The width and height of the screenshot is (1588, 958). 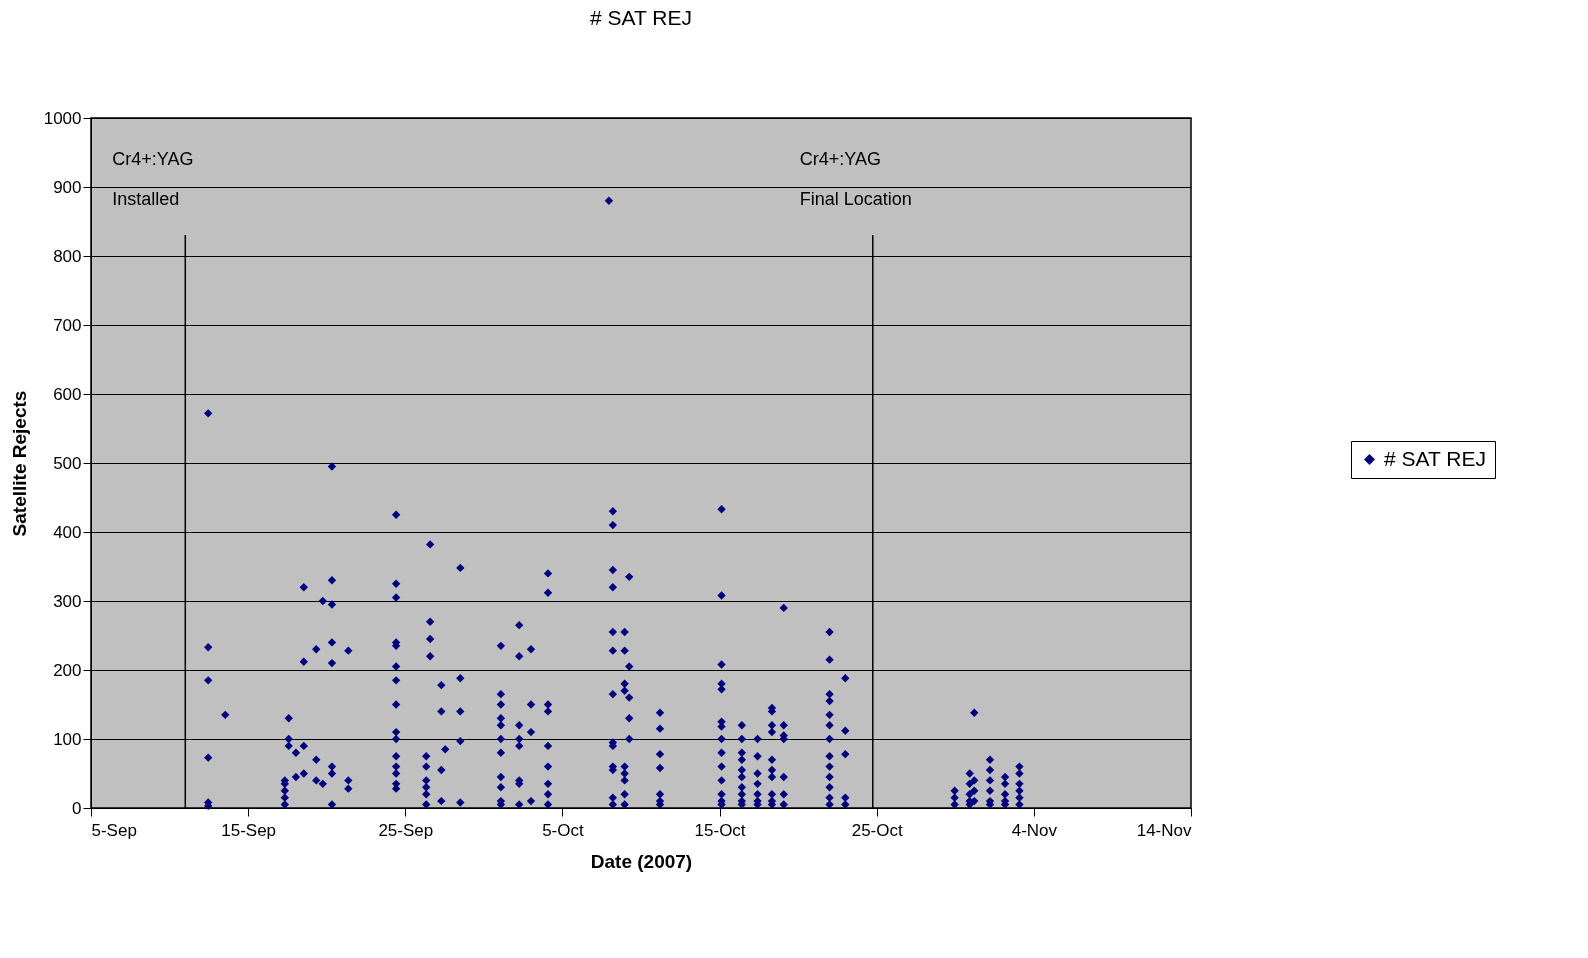 I want to click on x-axis-title: Date (2007), so click(x=641, y=861).